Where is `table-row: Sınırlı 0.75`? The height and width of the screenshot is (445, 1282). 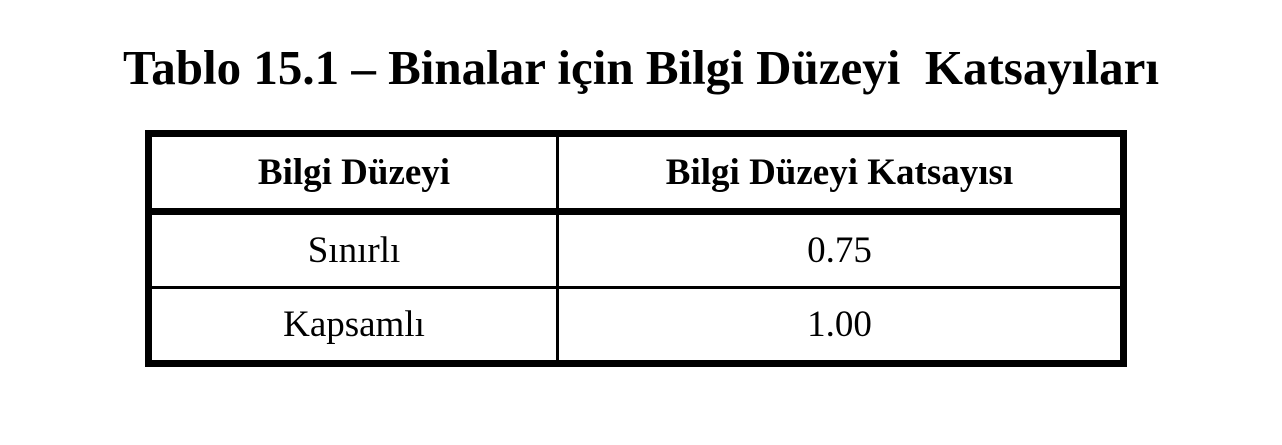 table-row: Sınırlı 0.75 is located at coordinates (636, 250).